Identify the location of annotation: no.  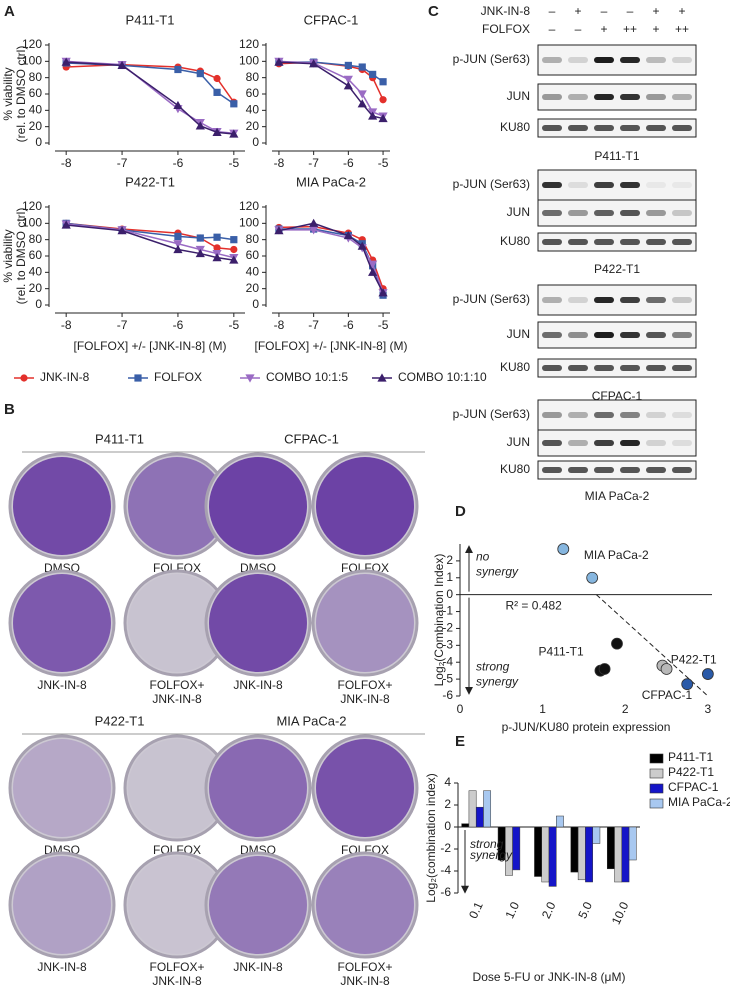
(483, 557).